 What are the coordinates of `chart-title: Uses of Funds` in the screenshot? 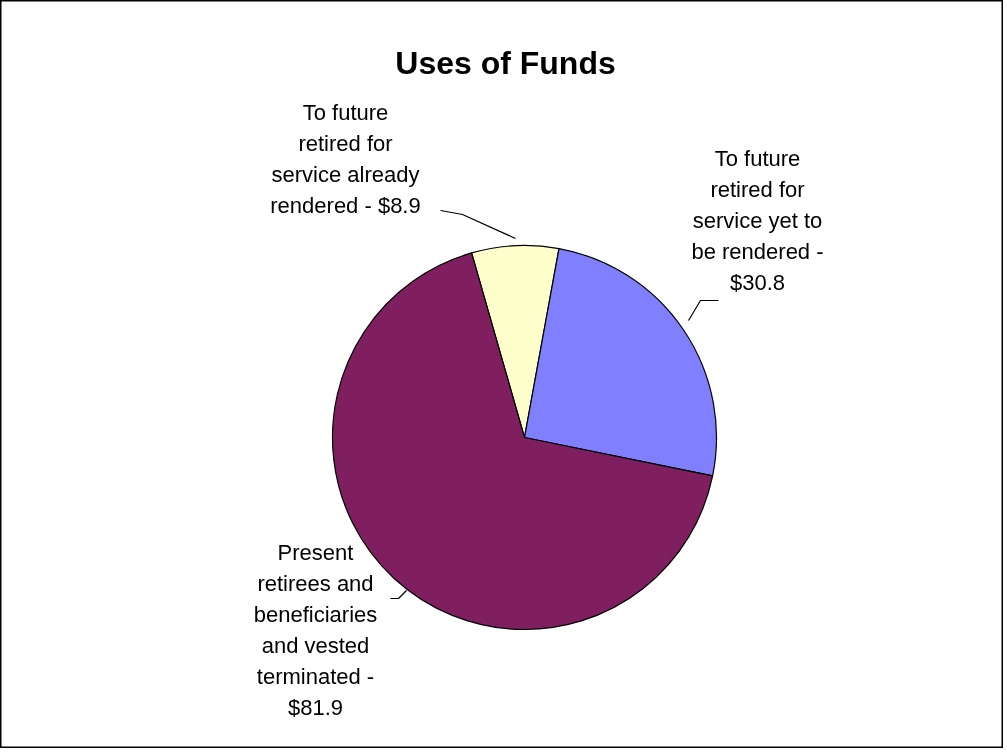 It's located at (505, 62).